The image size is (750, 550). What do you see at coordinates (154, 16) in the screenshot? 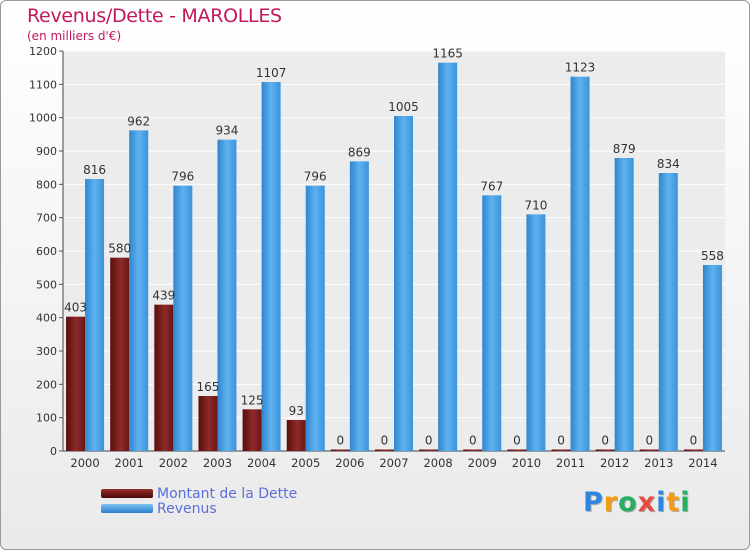
I see `chart-title: Revenus/Dette - MAROLLES` at bounding box center [154, 16].